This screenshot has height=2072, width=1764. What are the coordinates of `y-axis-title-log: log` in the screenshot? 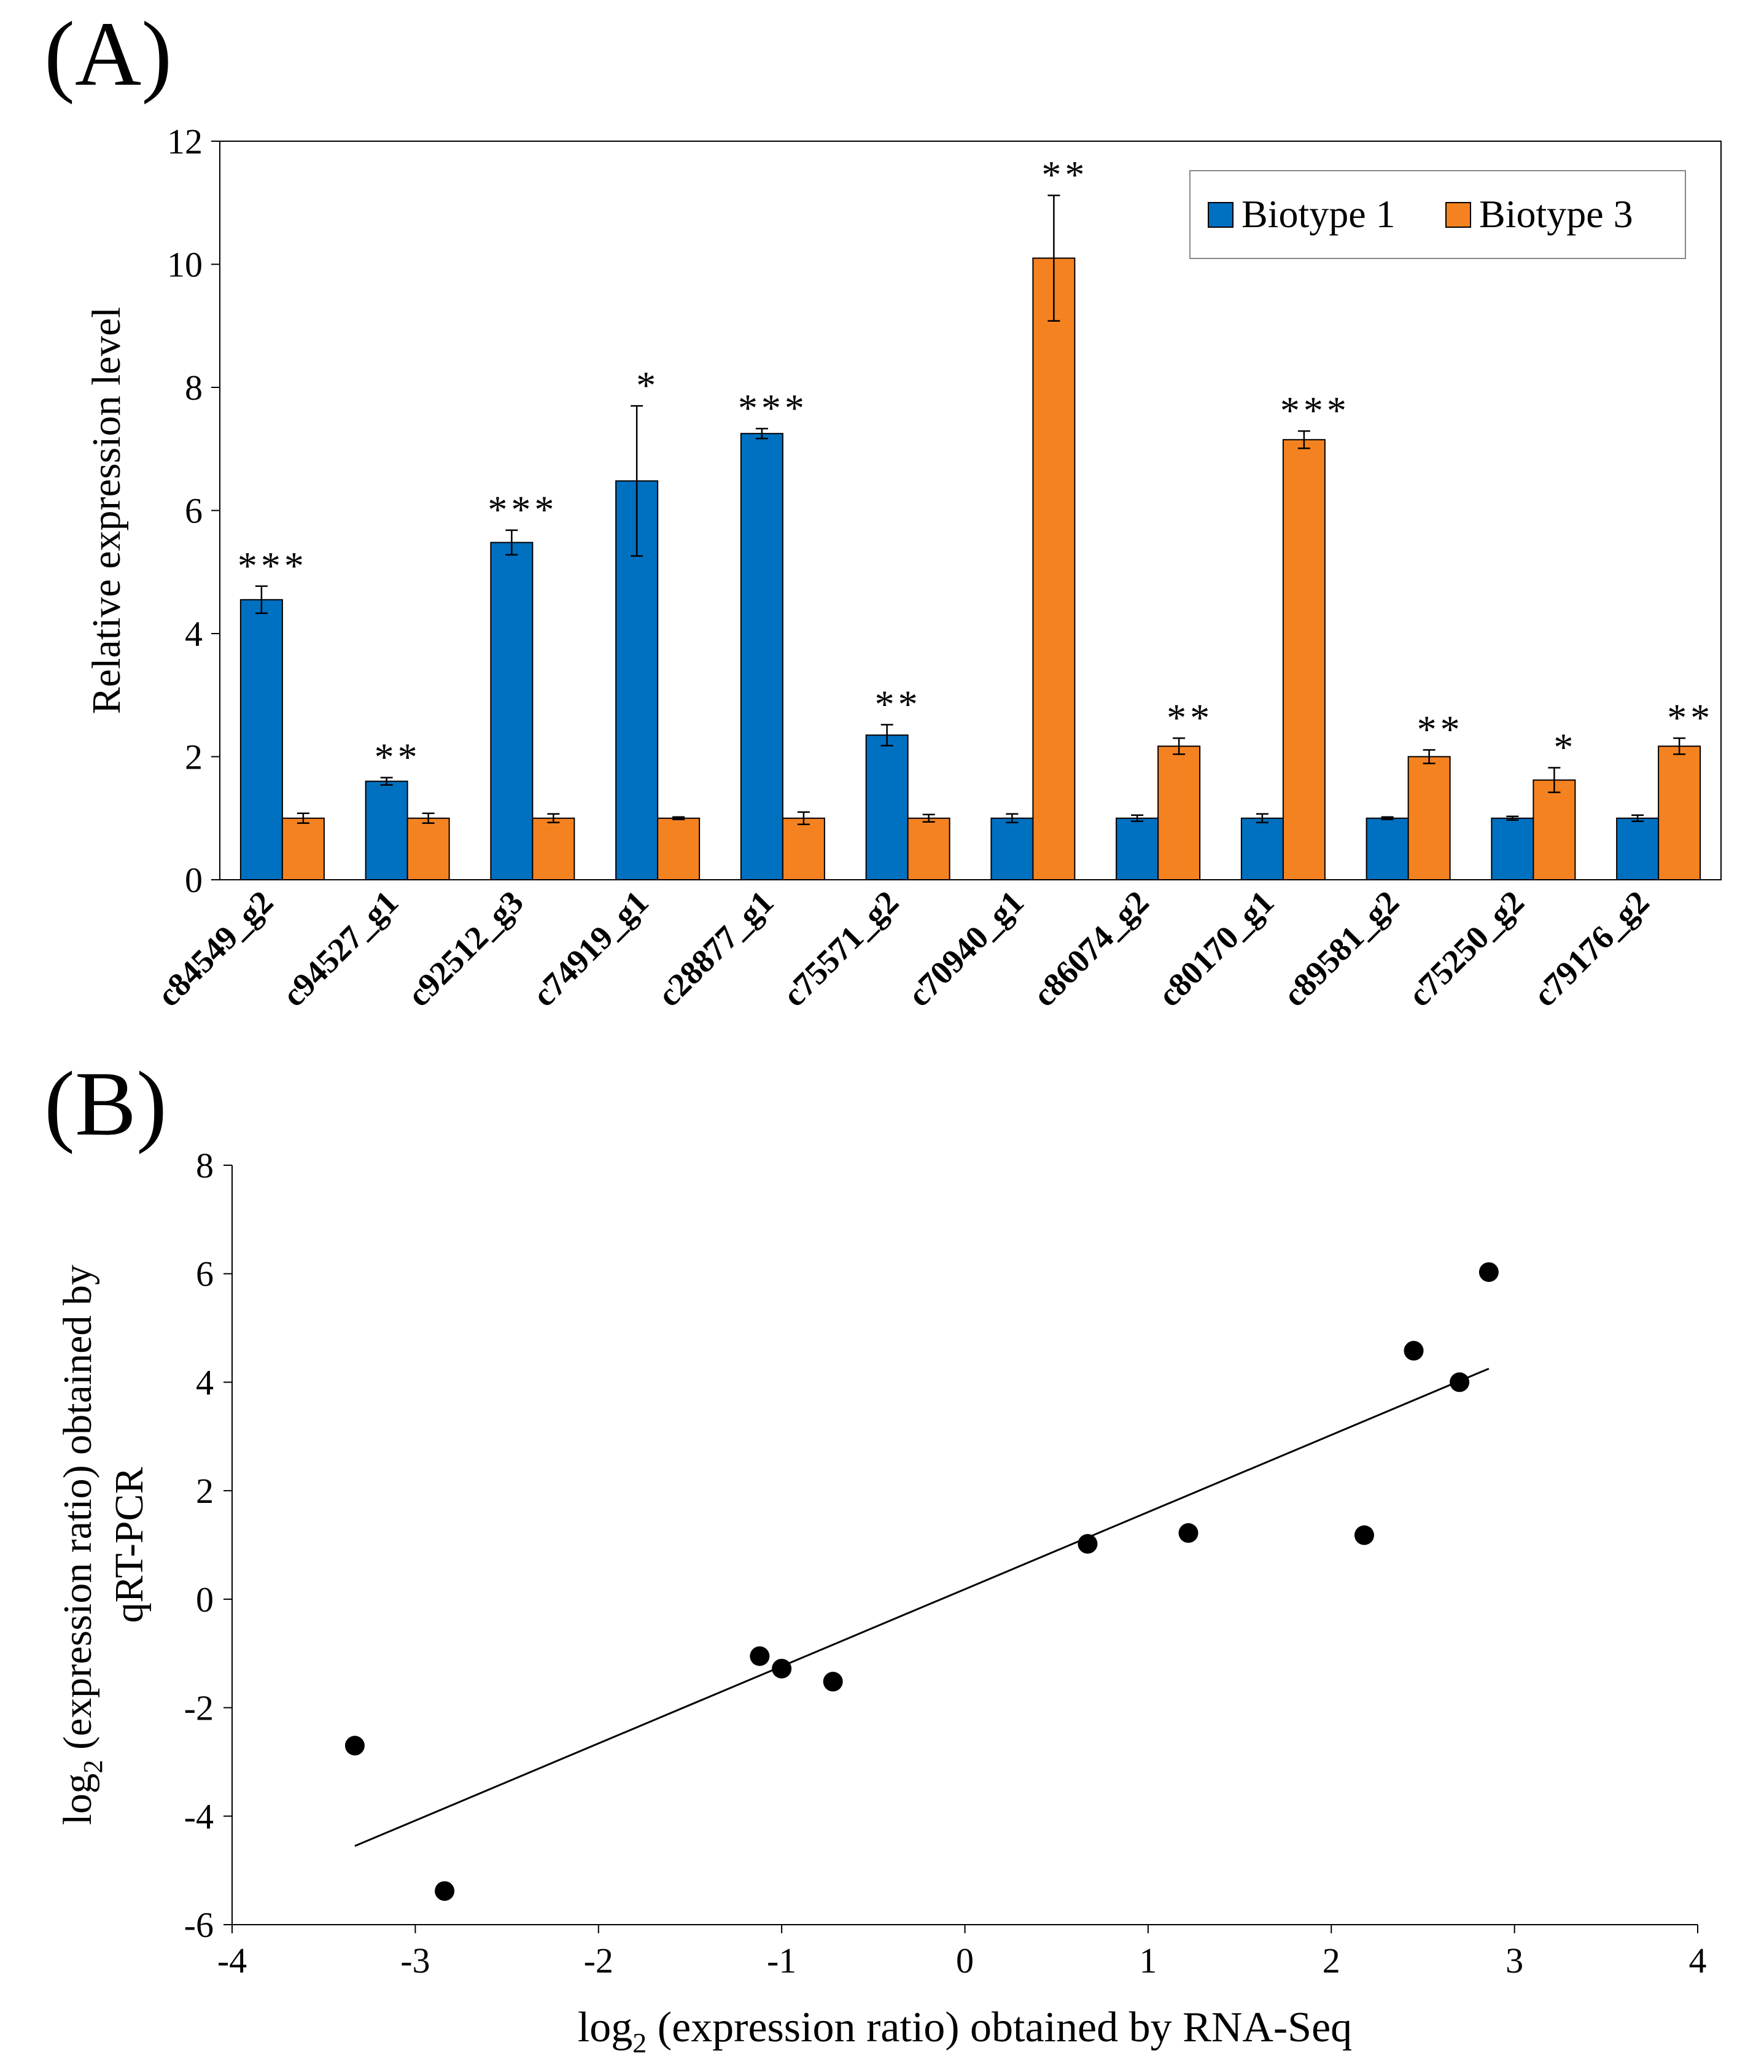 It's located at (77, 1799).